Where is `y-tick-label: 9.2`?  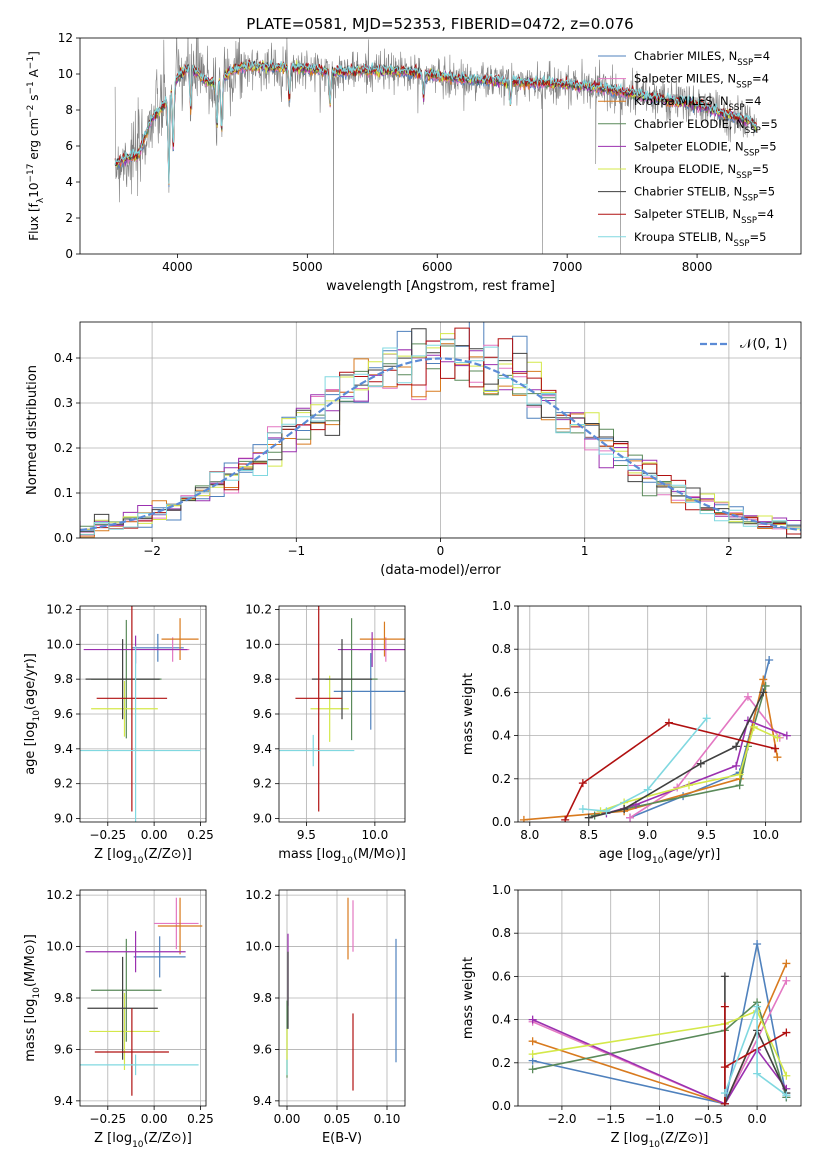 y-tick-label: 9.2 is located at coordinates (63, 784).